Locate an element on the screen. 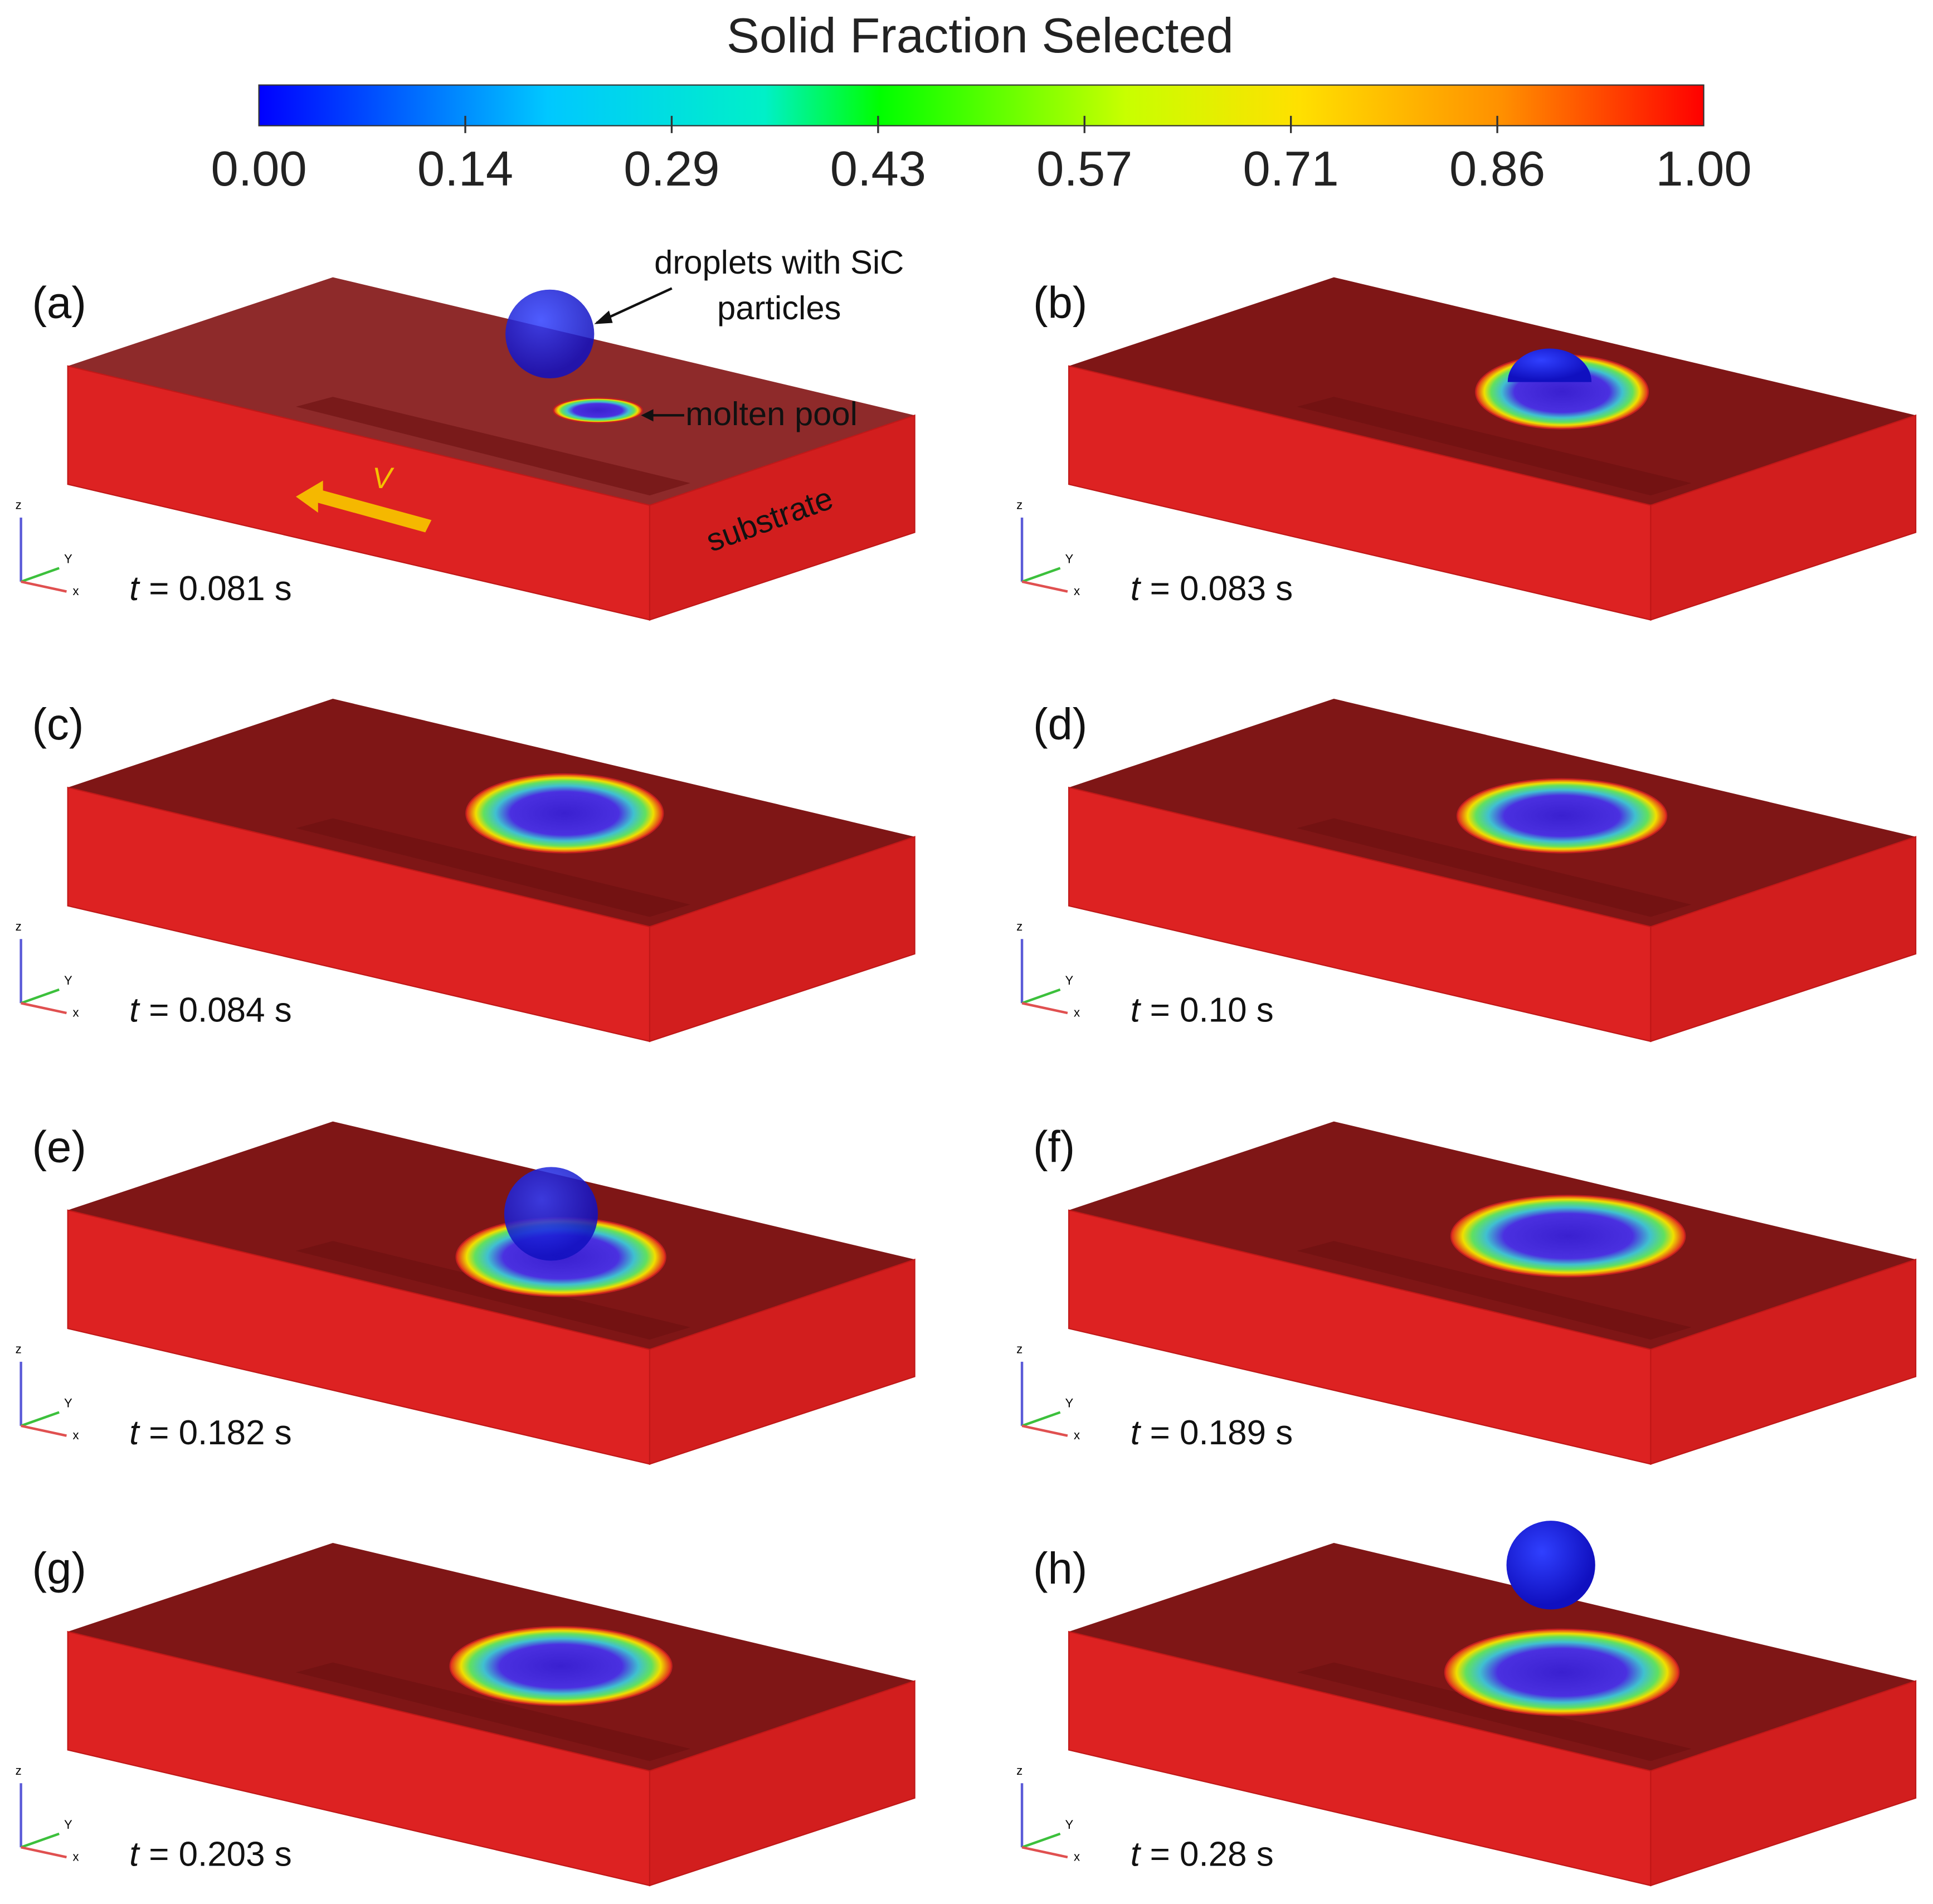  panel: z Yx (c) t = 0.084 s is located at coordinates (466, 871).